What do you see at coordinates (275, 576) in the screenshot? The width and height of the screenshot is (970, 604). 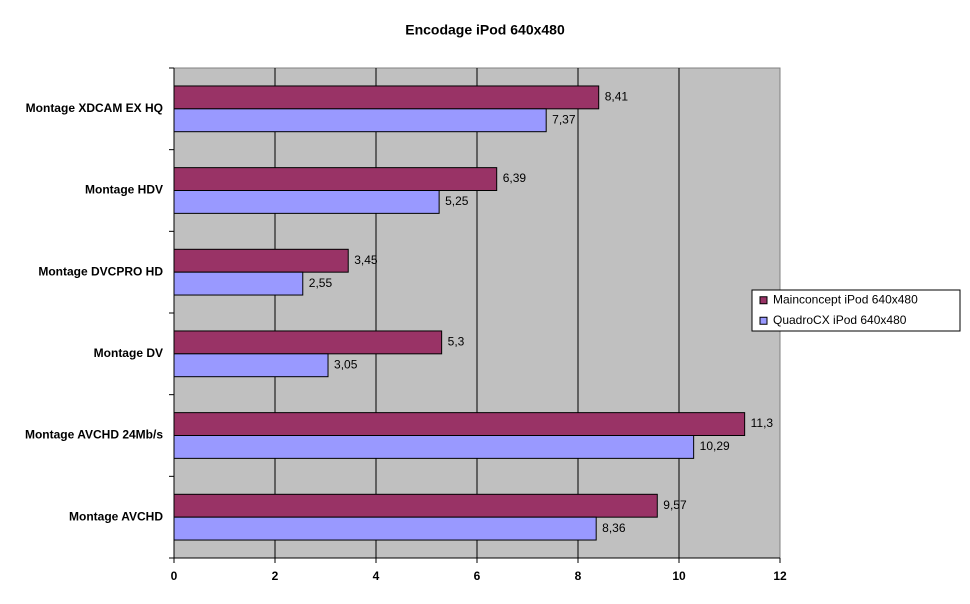 I see `x-tick-label: 2` at bounding box center [275, 576].